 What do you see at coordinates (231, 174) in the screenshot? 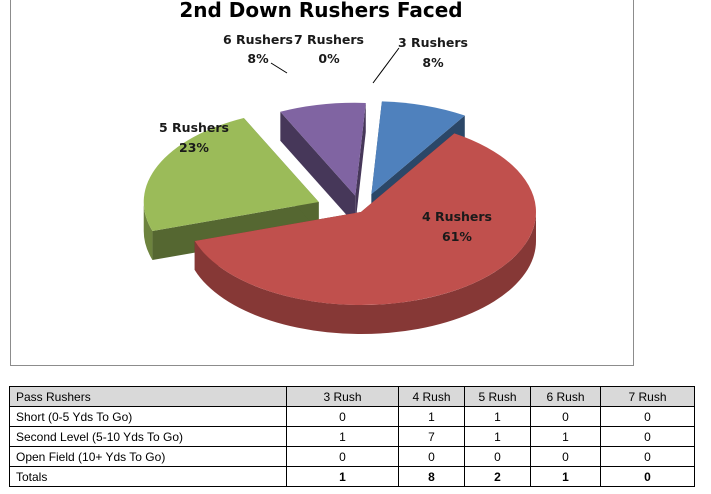
I see `pie-slice-5-rushers` at bounding box center [231, 174].